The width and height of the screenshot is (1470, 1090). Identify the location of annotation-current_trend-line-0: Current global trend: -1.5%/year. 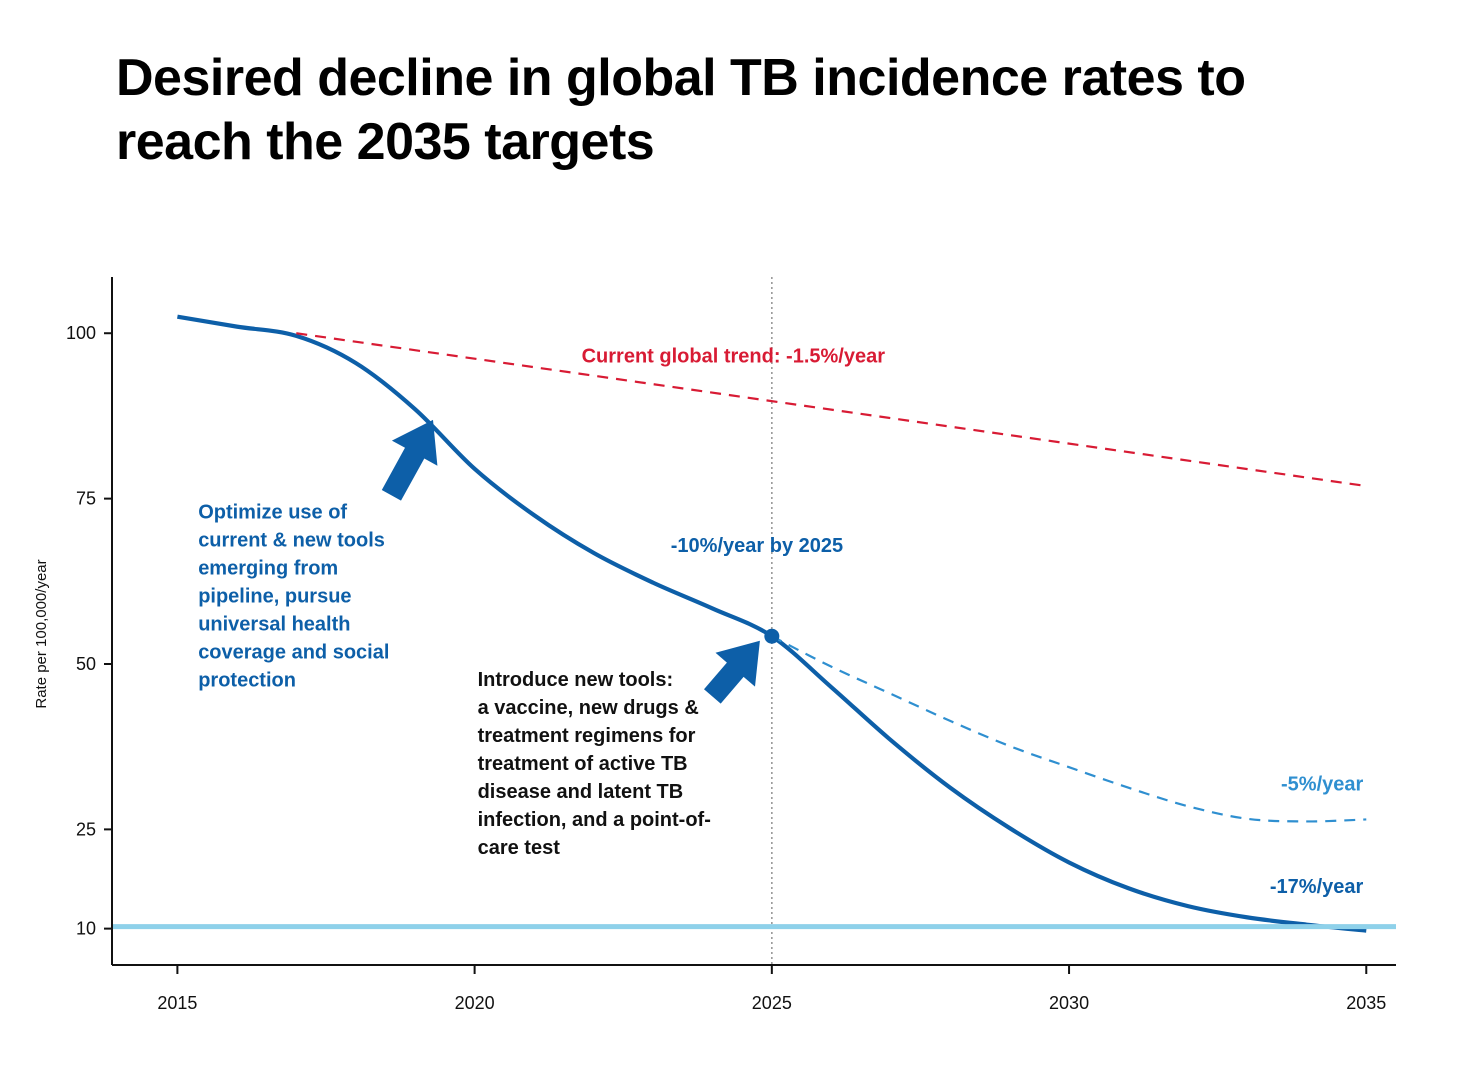
(734, 356).